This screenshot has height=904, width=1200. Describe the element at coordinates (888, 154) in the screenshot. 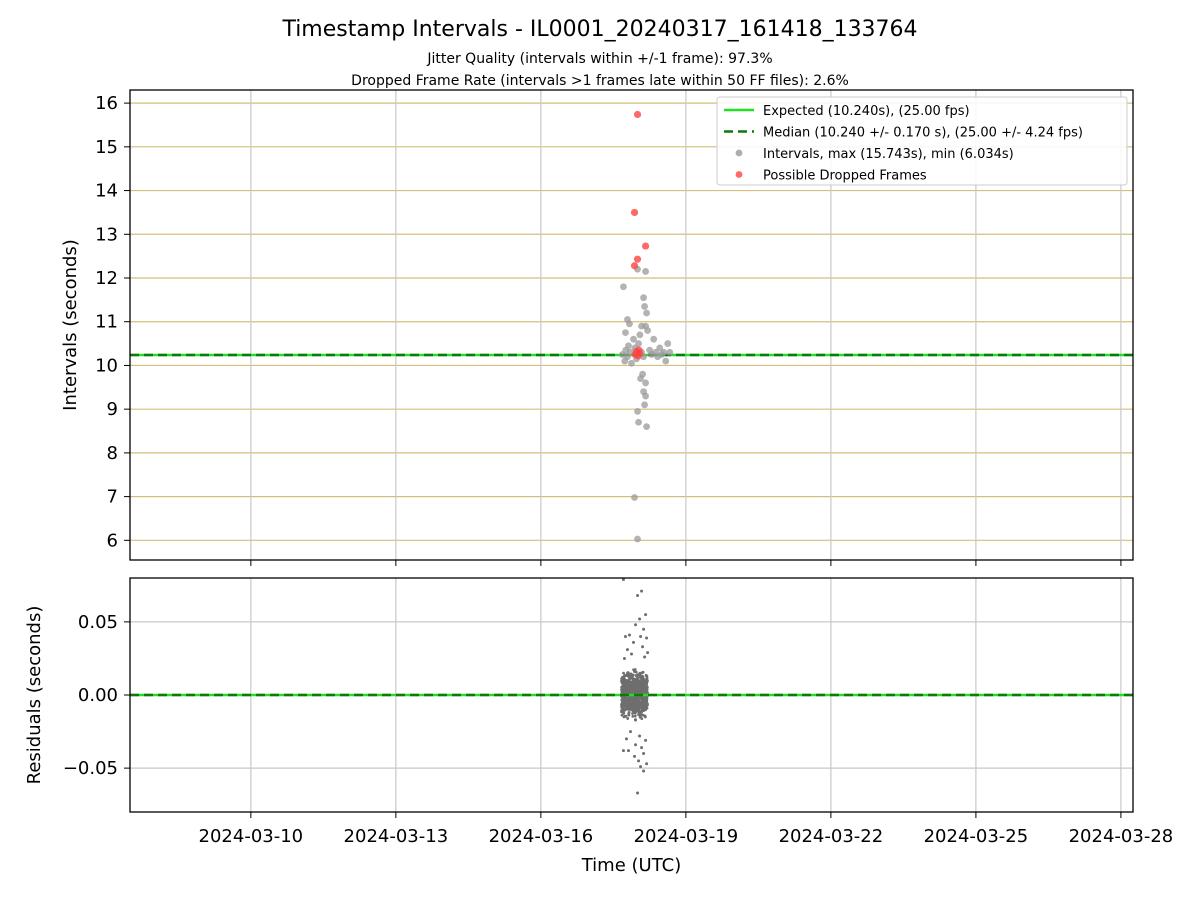

I see `legend-item-label: Intervals, max (15.743s), min (6.034s)` at that location.